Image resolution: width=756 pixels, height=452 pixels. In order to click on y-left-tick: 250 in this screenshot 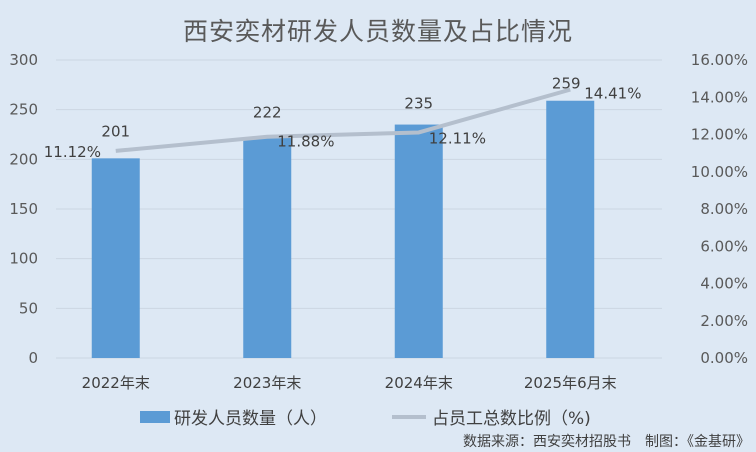, I will do `click(23, 110)`.